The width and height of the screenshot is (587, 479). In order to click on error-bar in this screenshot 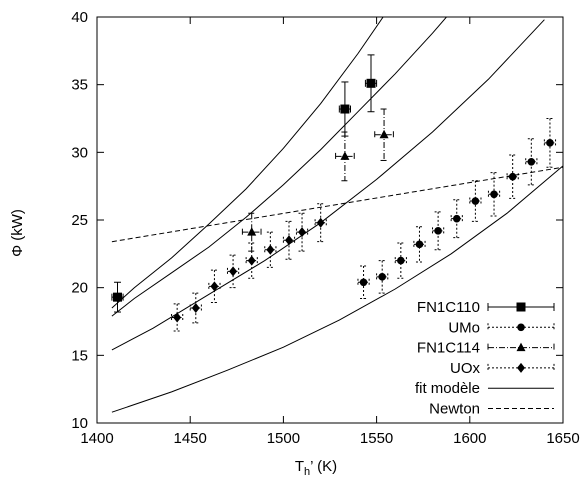, I will do `click(251, 232)`.